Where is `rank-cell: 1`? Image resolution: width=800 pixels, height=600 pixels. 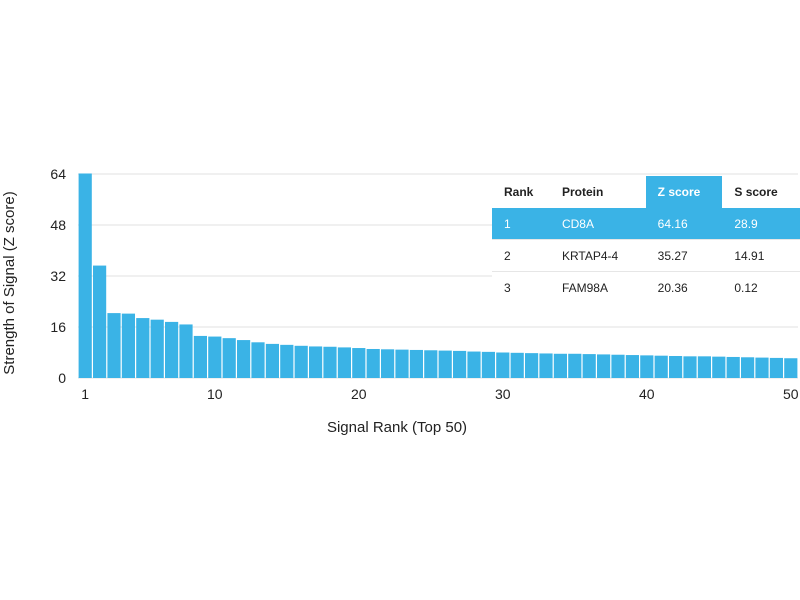 rank-cell: 1 is located at coordinates (521, 224).